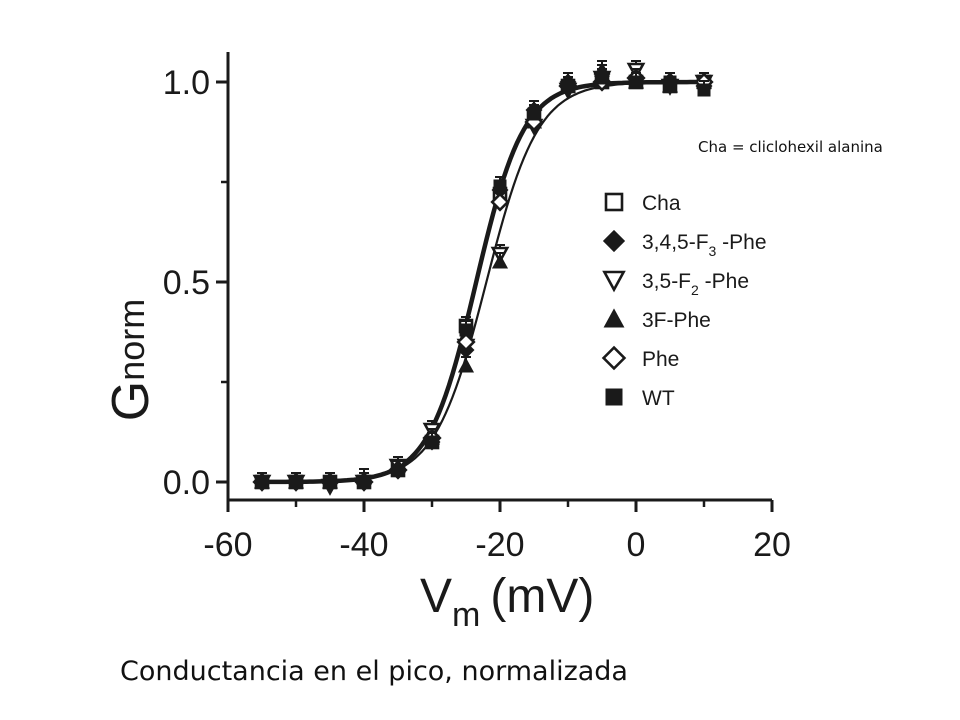 This screenshot has height=720, width=960. I want to click on legend-label: 3,5-F2 -Phe, so click(695, 284).